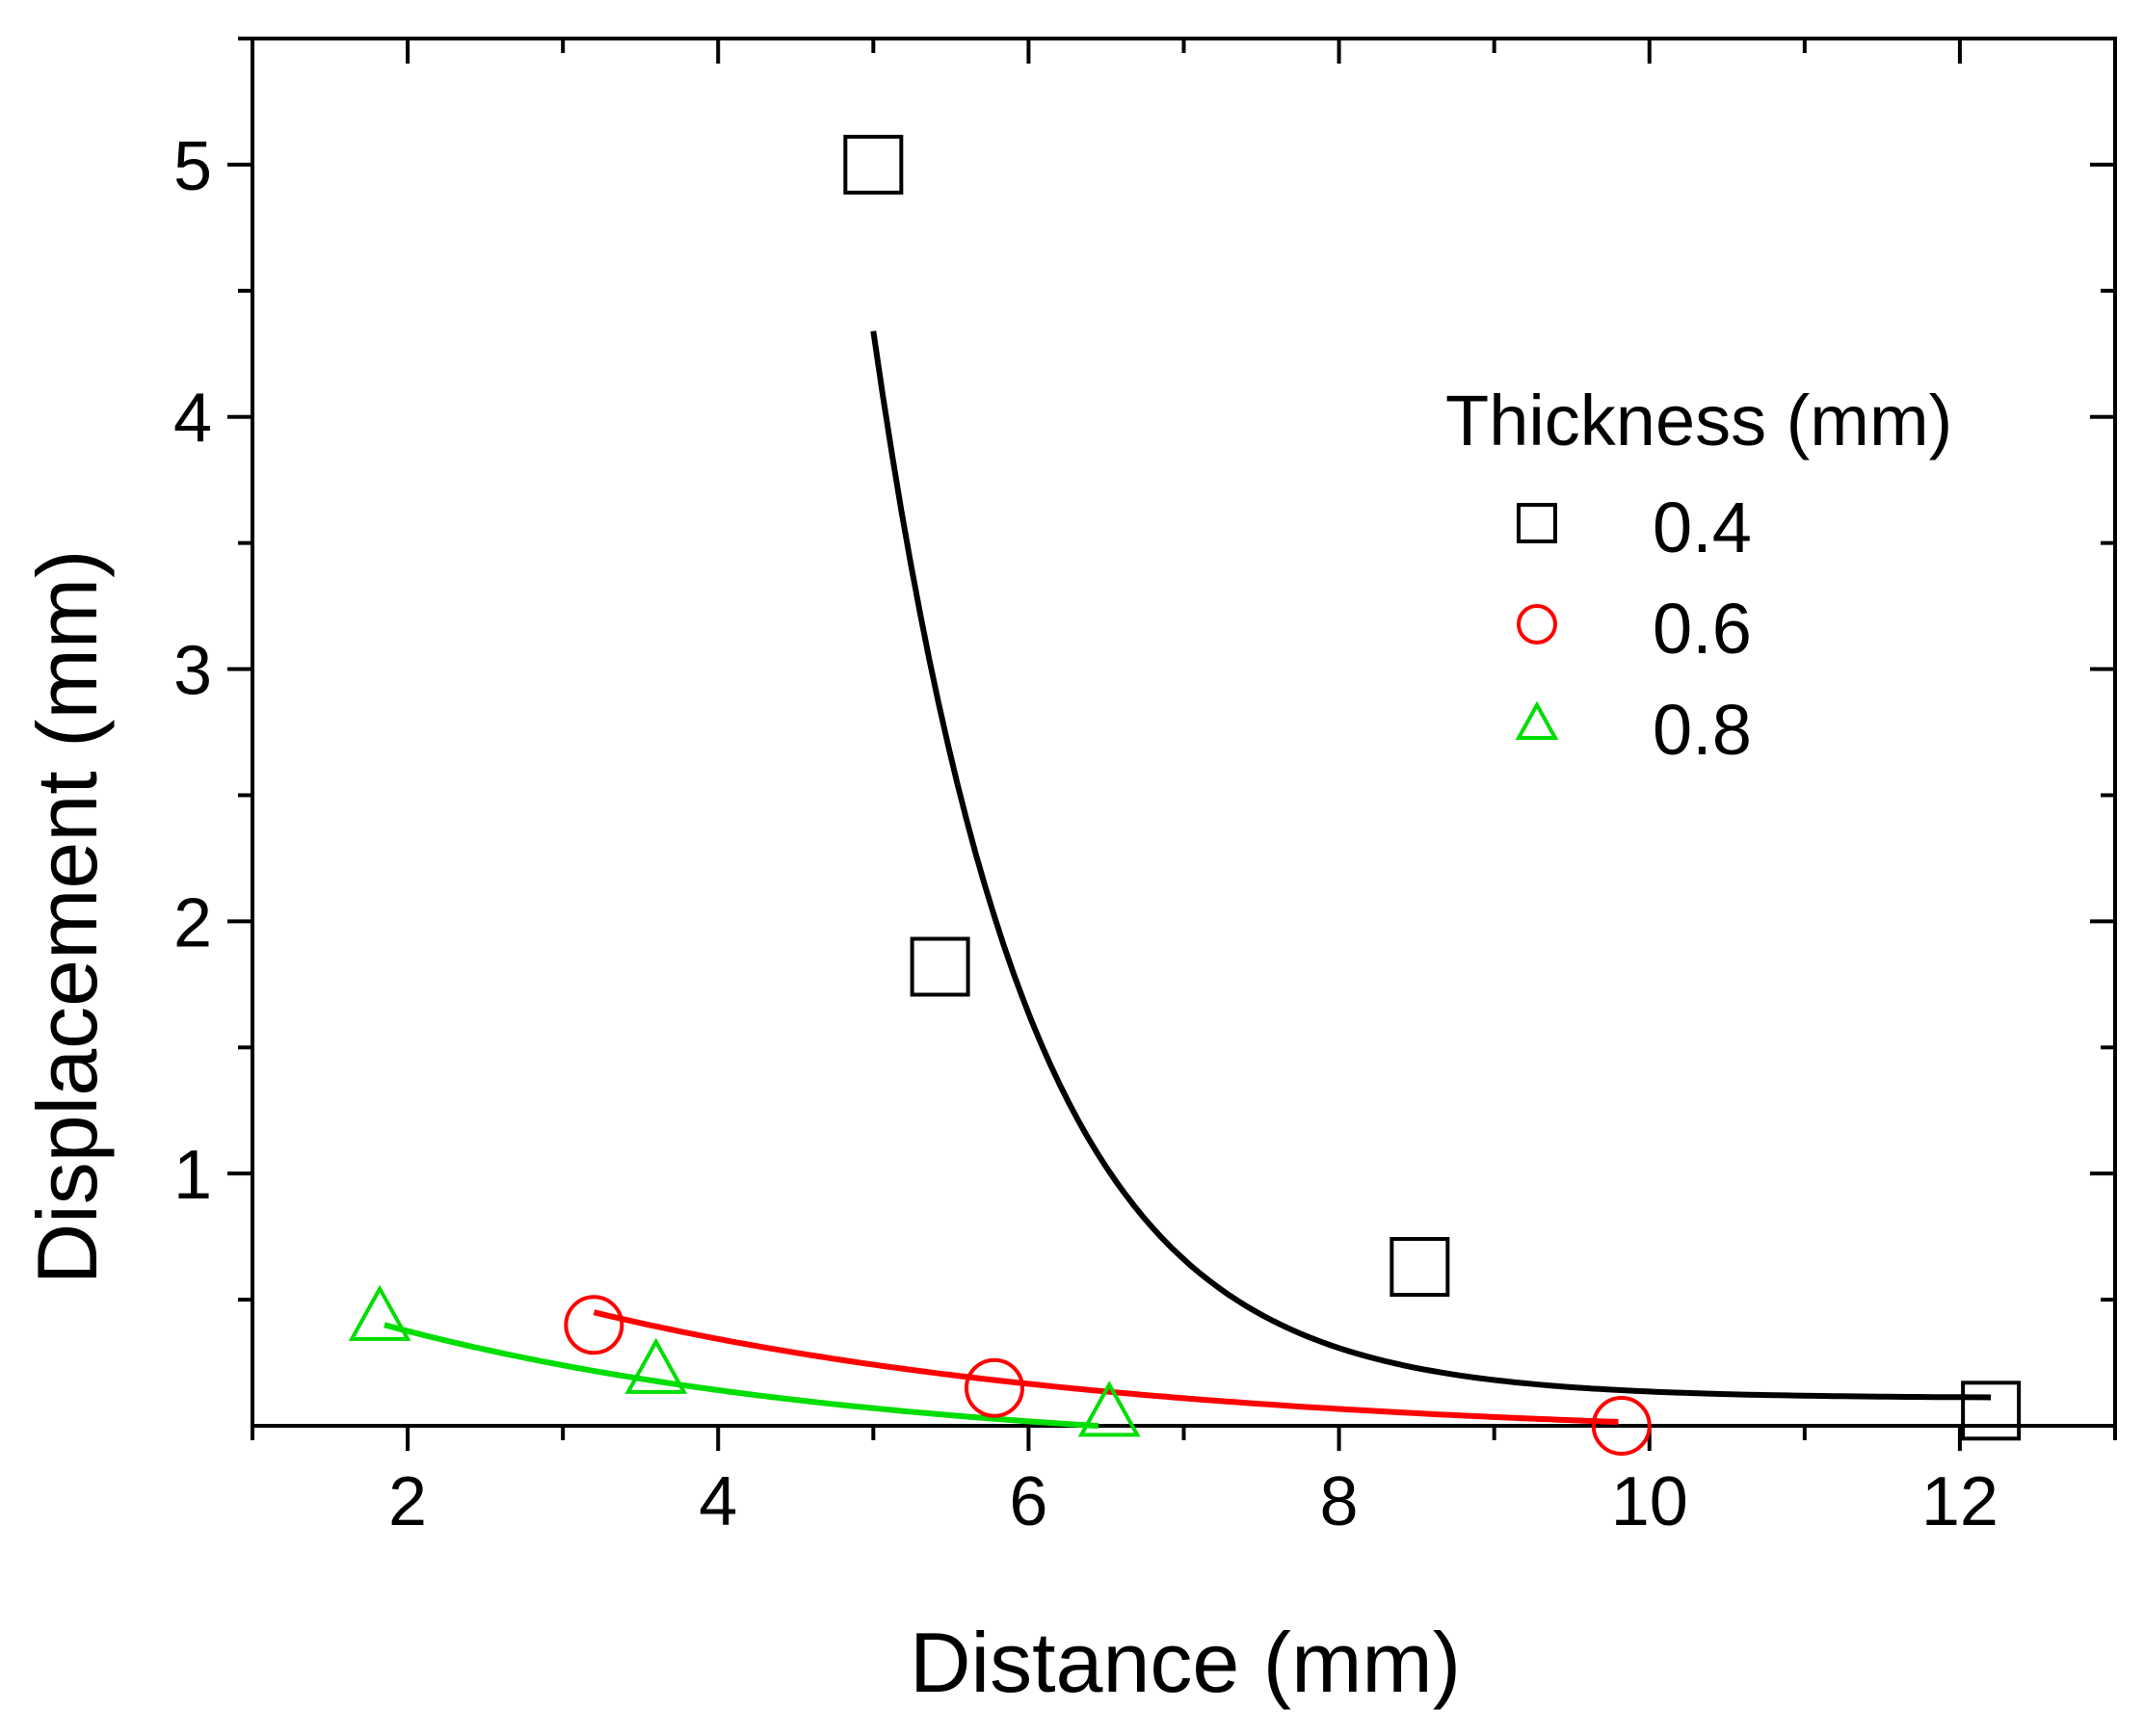 The height and width of the screenshot is (1736, 2144). Describe the element at coordinates (718, 1501) in the screenshot. I see `x-tick-label: 4` at that location.